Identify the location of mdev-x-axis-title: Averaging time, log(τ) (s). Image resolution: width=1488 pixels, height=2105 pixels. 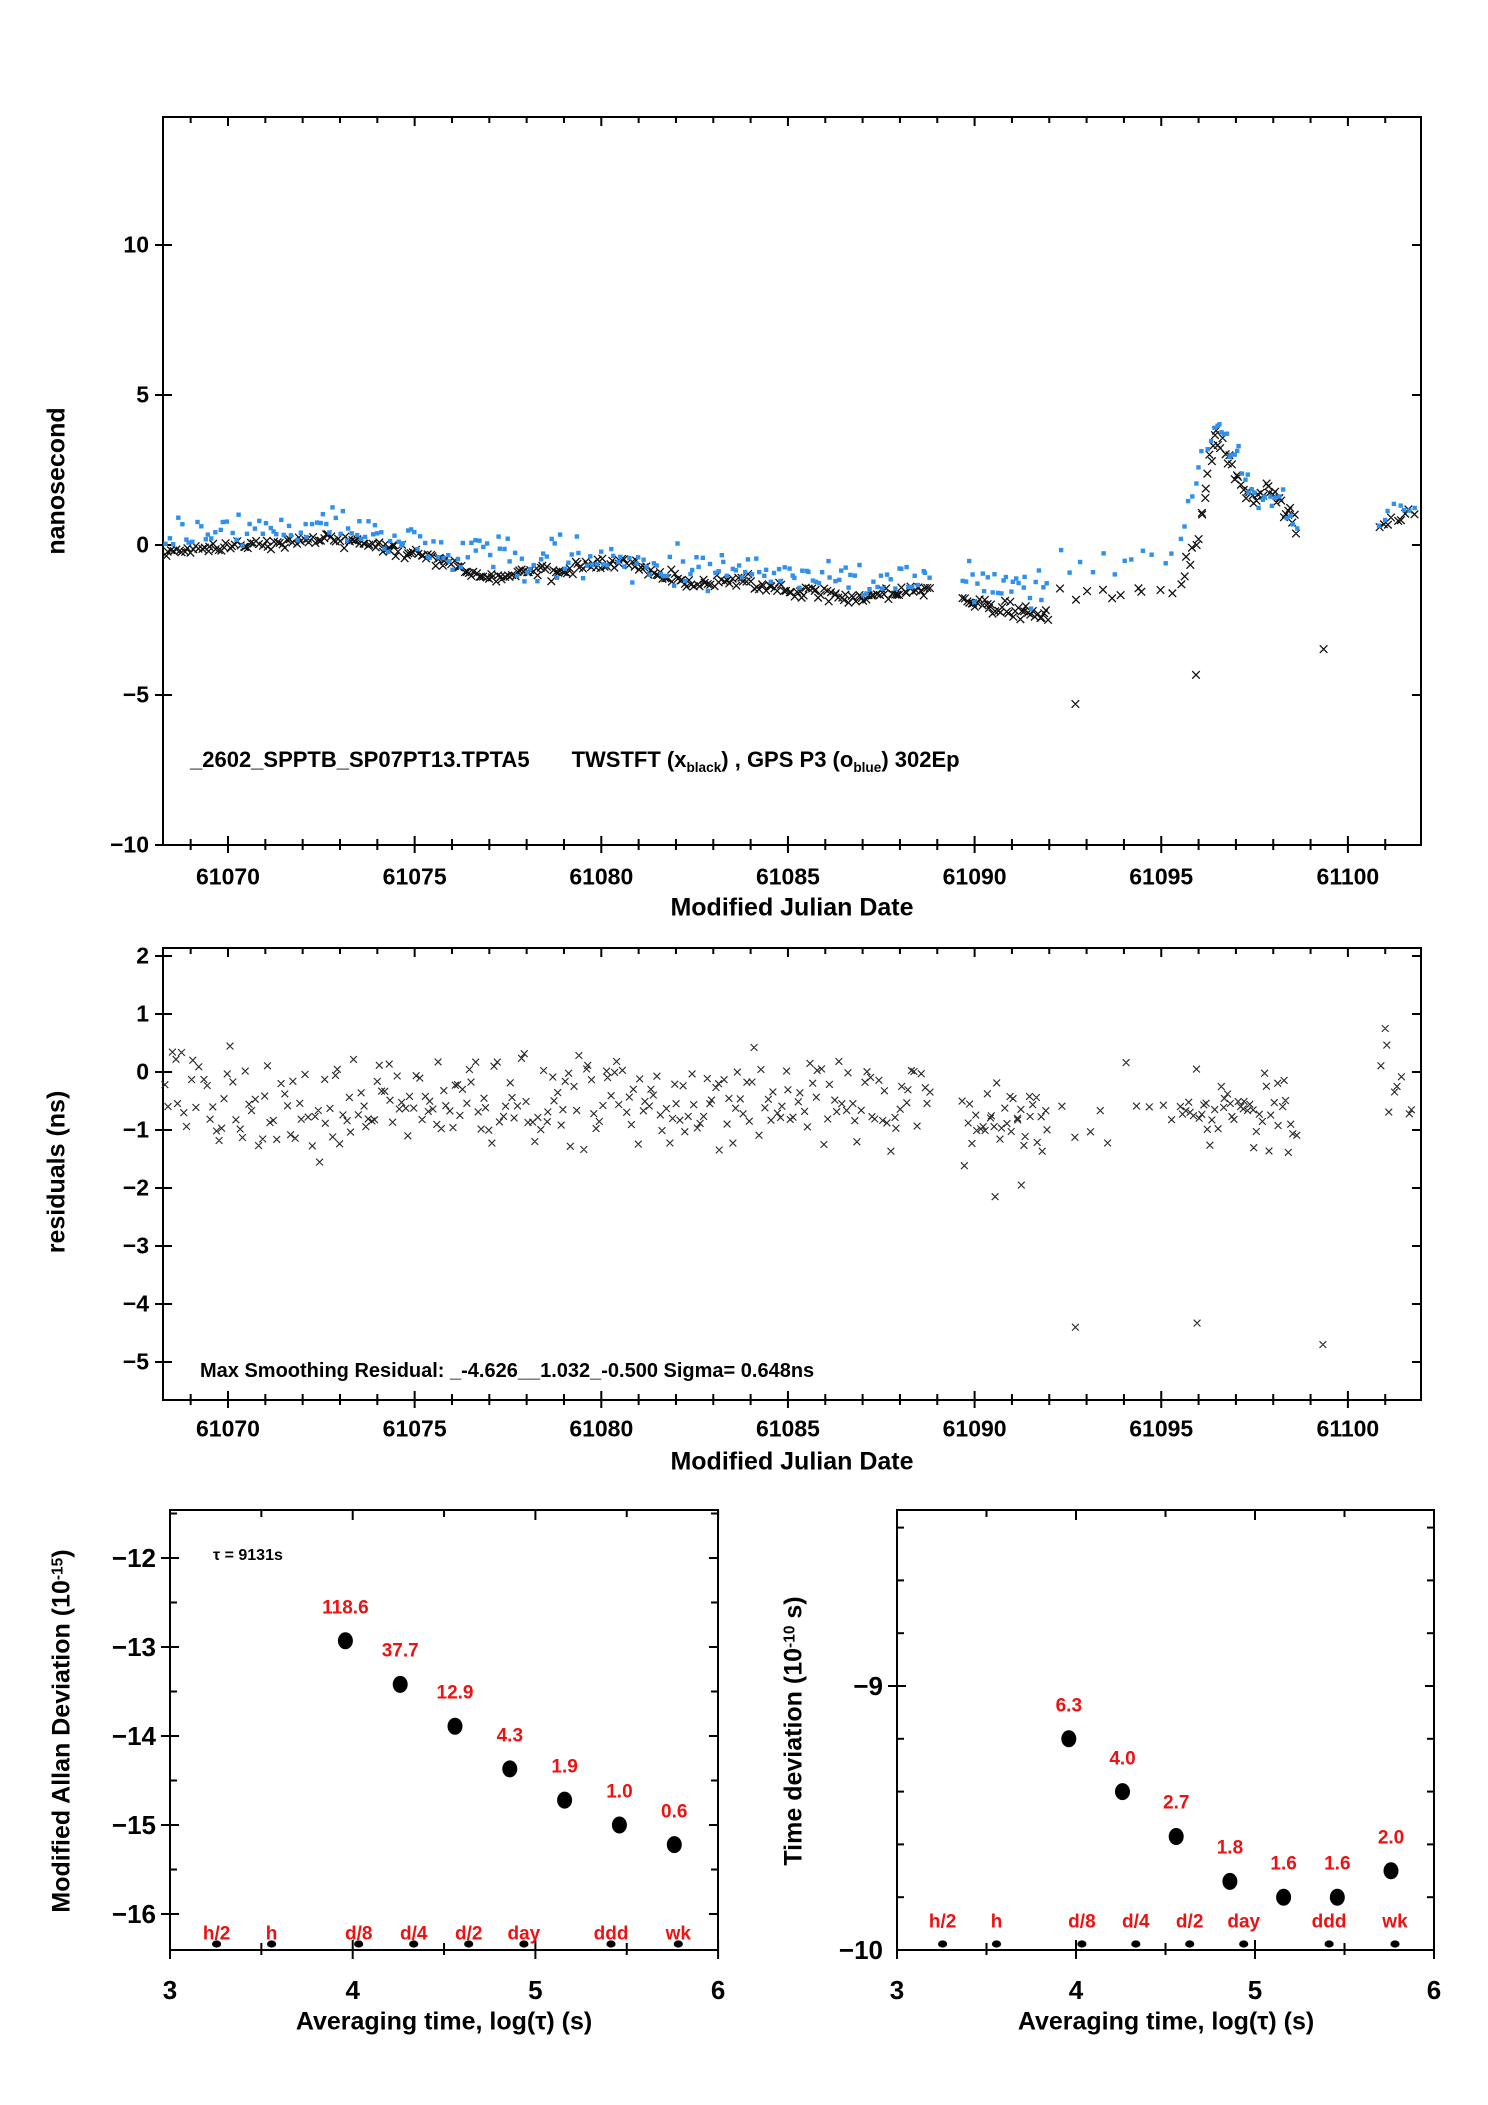
(444, 2021).